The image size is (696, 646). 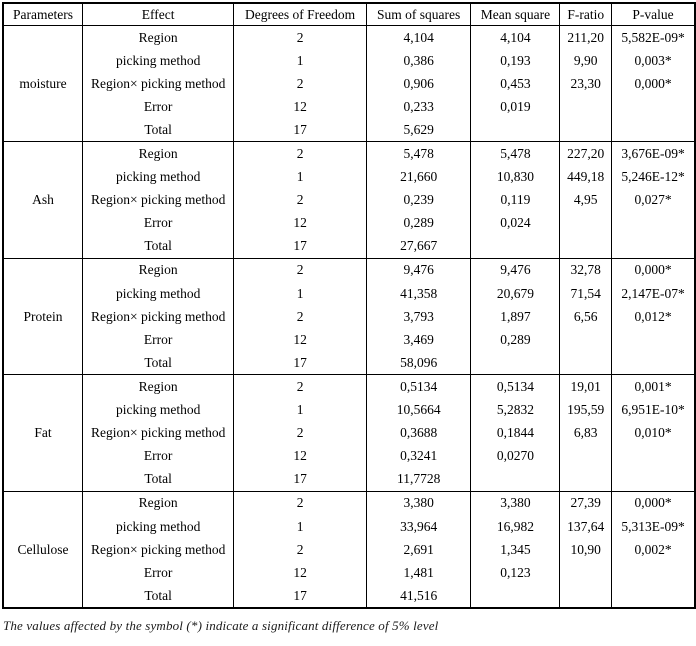 I want to click on table-row: Total 17 58,096, so click(x=349, y=363).